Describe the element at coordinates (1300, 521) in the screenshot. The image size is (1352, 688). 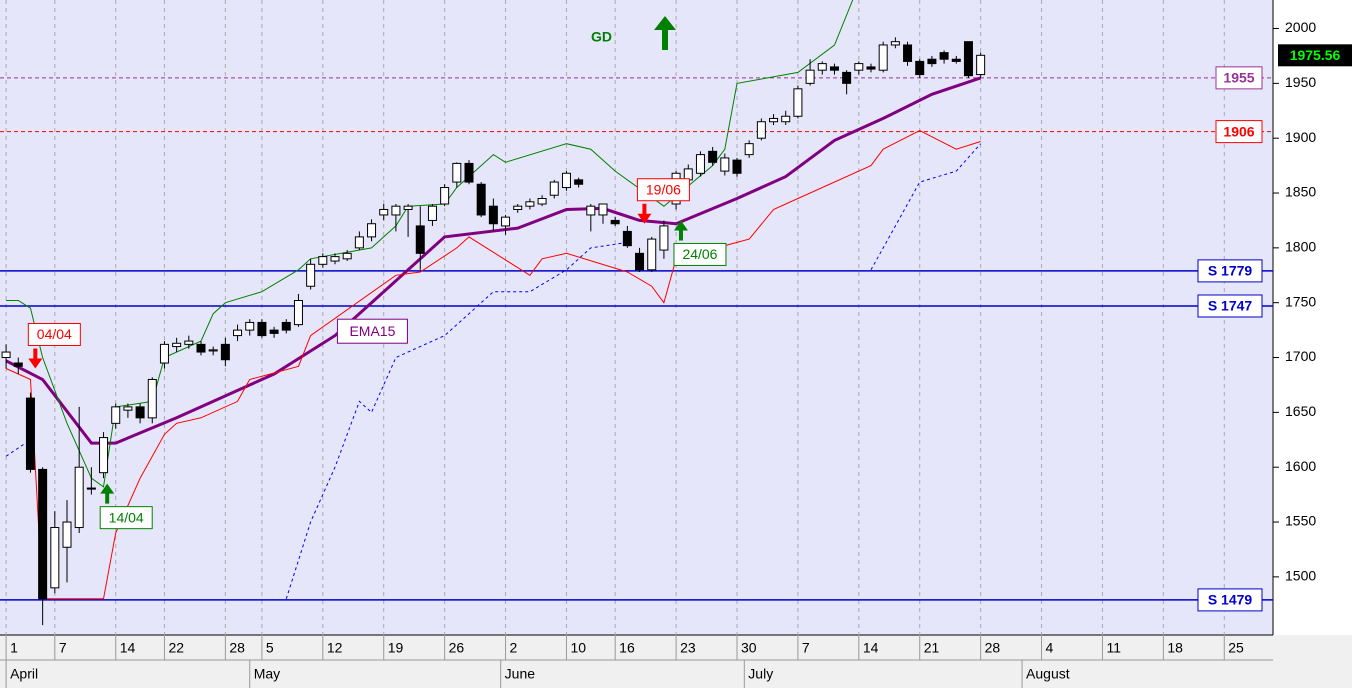
I see `y-tick-label: 1550` at that location.